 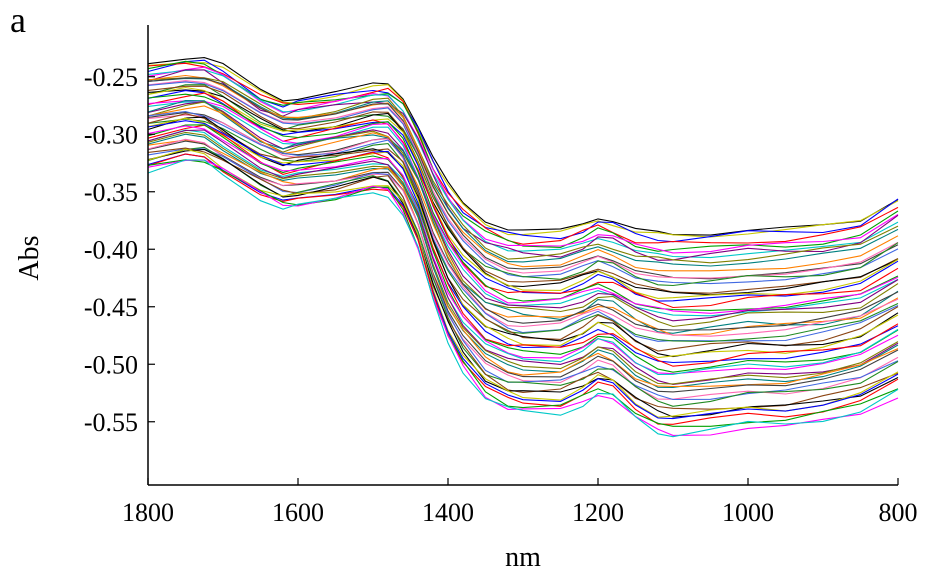 I want to click on x-tick-label: 1600, so click(x=298, y=512).